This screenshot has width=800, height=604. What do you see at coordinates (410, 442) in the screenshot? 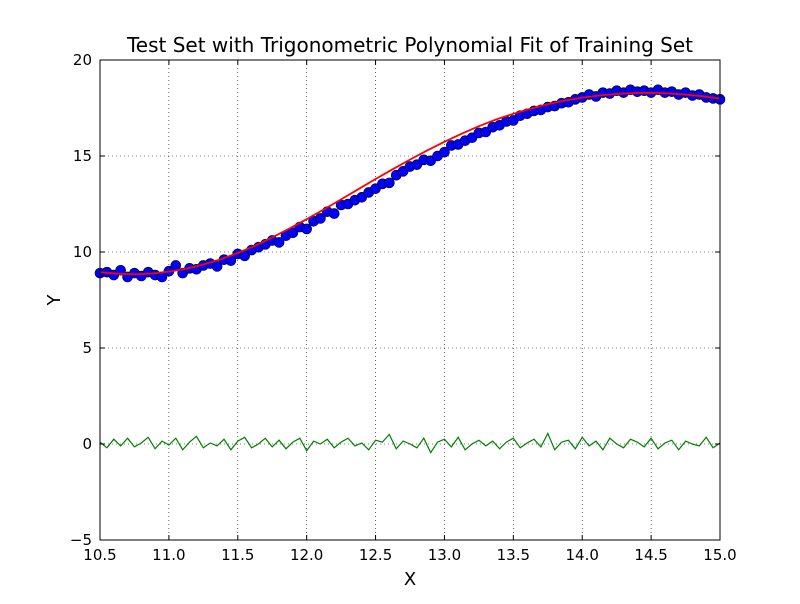
I see `residual-line` at bounding box center [410, 442].